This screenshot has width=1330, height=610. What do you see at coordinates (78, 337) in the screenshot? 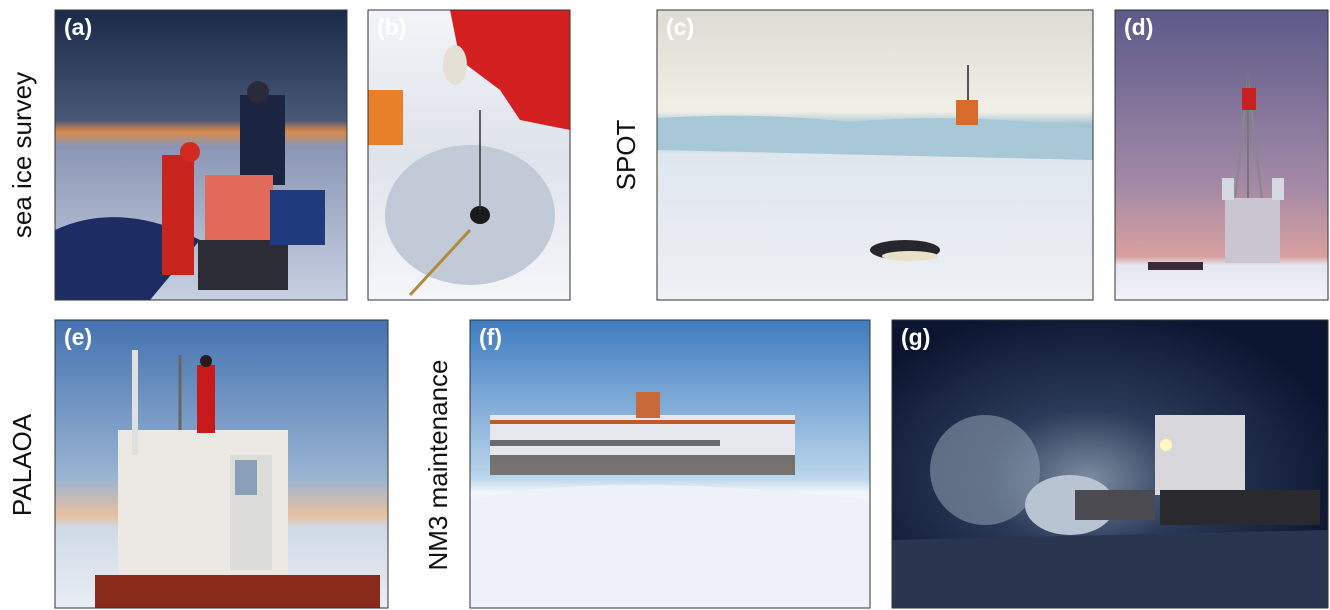
I see `panel-label: (e)` at bounding box center [78, 337].